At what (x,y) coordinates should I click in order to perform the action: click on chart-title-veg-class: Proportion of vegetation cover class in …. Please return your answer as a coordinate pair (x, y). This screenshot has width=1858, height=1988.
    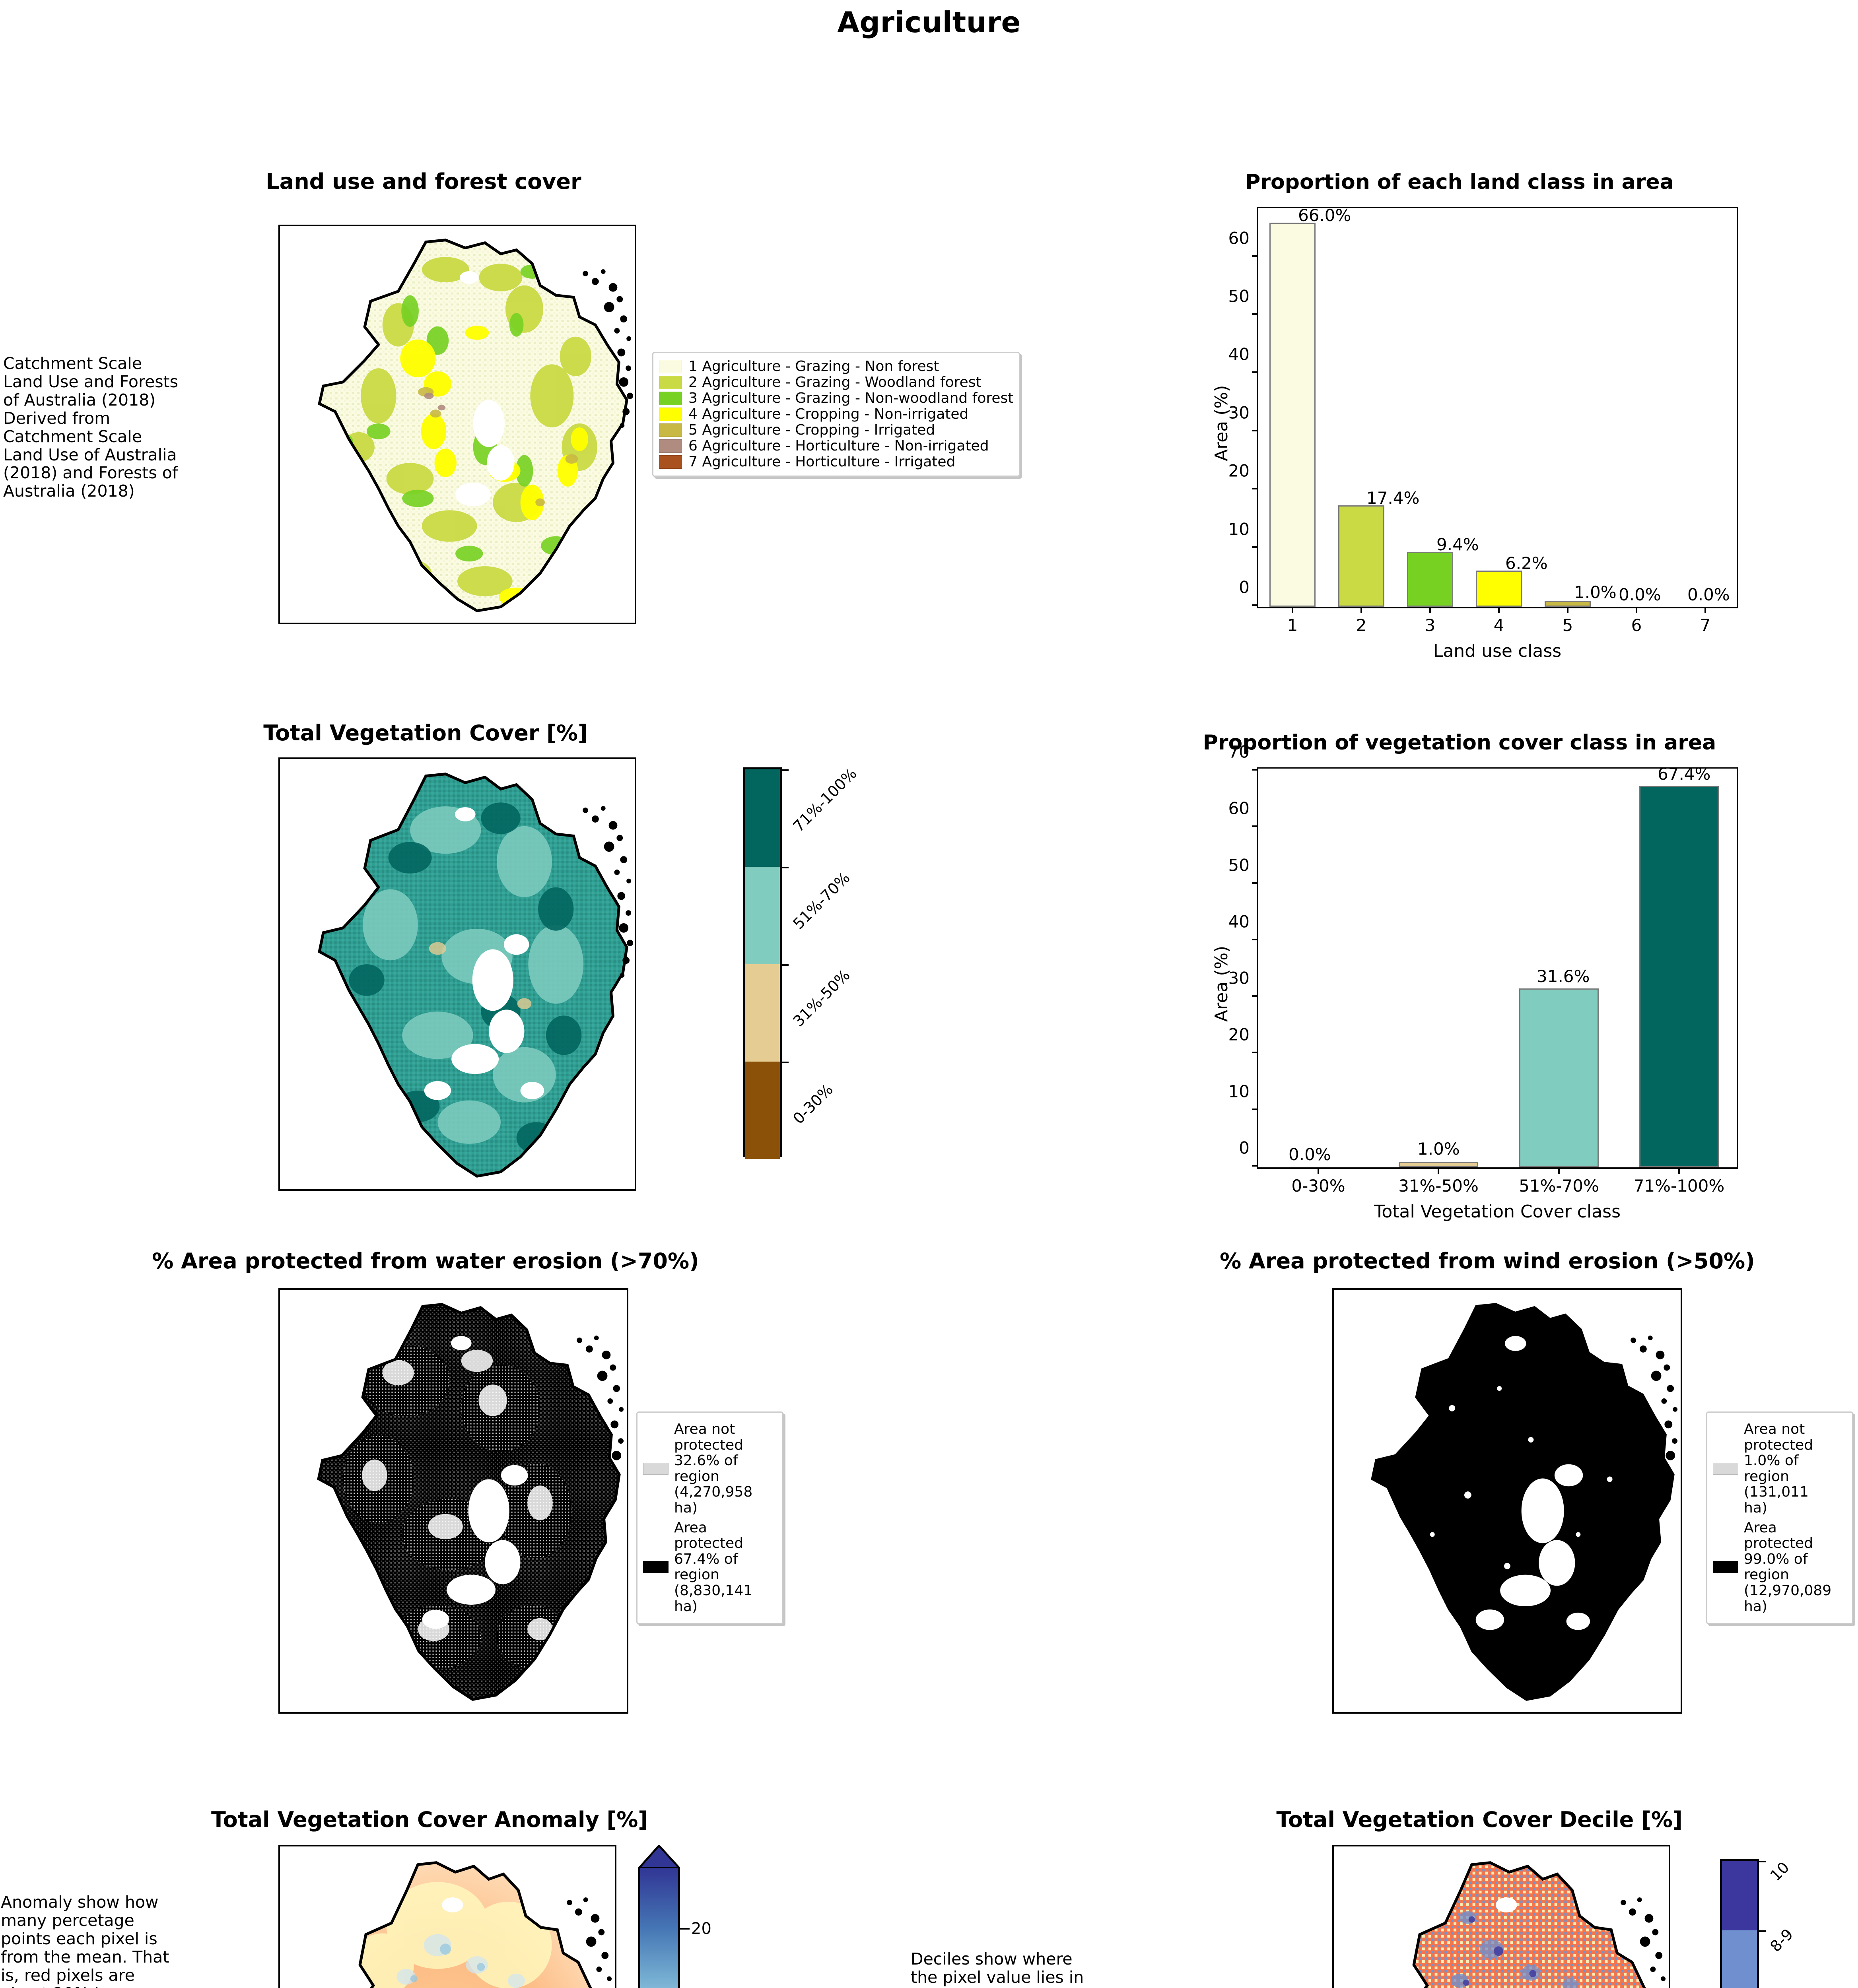
    Looking at the image, I should click on (1460, 743).